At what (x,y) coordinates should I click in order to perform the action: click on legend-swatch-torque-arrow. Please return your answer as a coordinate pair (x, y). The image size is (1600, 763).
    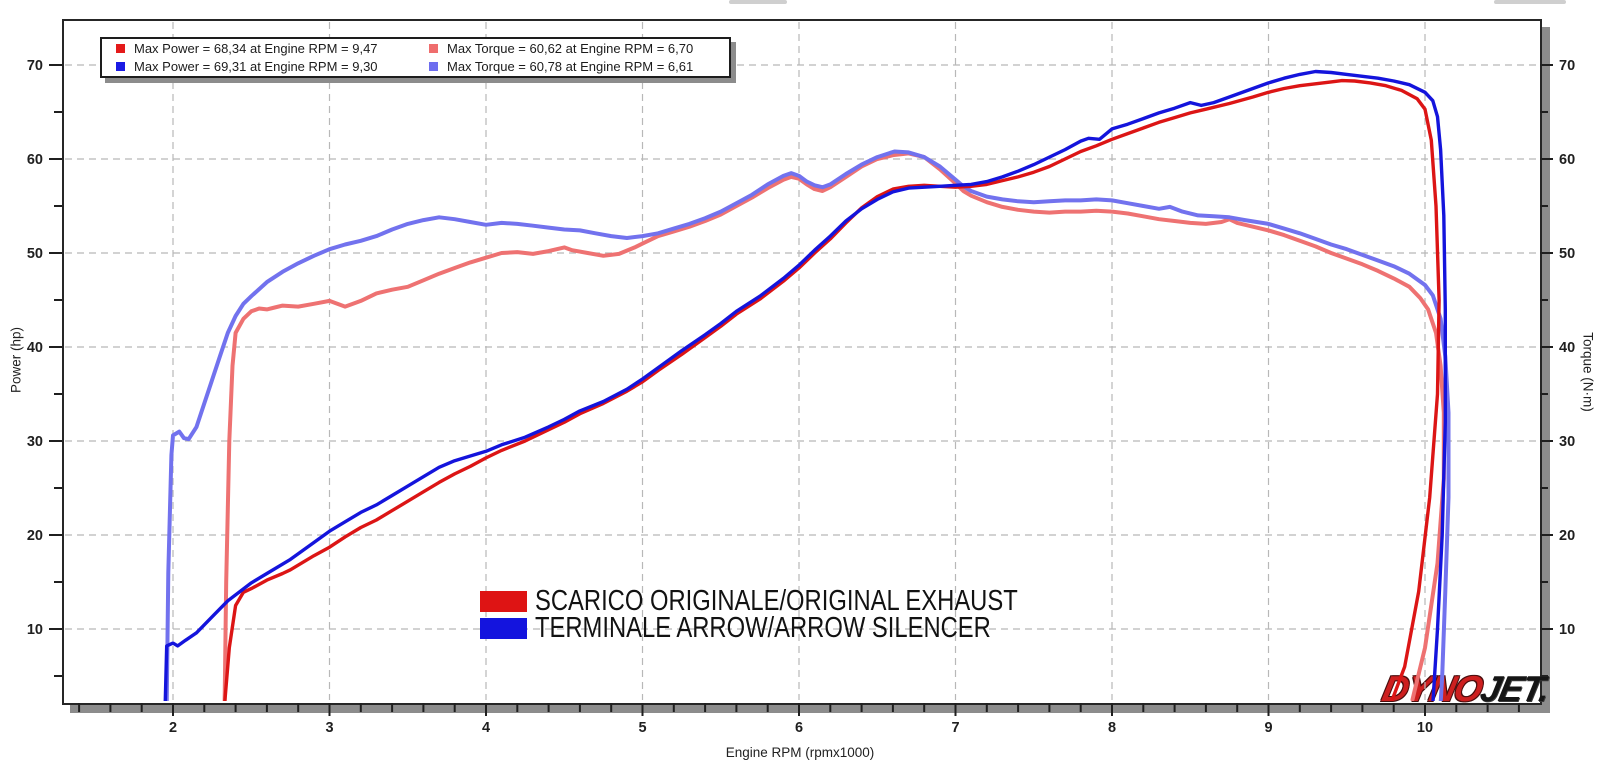
    Looking at the image, I should click on (433, 66).